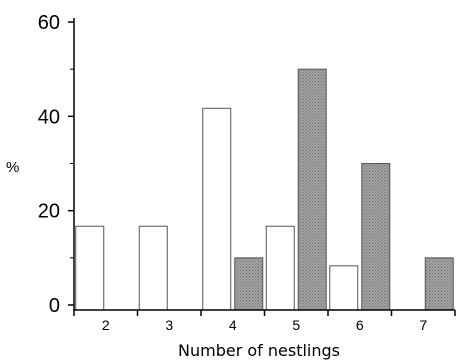  What do you see at coordinates (233, 325) in the screenshot?
I see `x-tick-label: 4` at bounding box center [233, 325].